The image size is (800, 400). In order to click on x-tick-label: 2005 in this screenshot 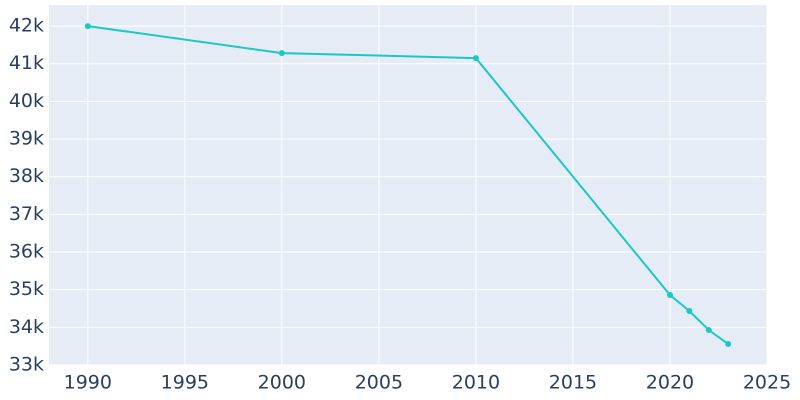, I will do `click(379, 383)`.